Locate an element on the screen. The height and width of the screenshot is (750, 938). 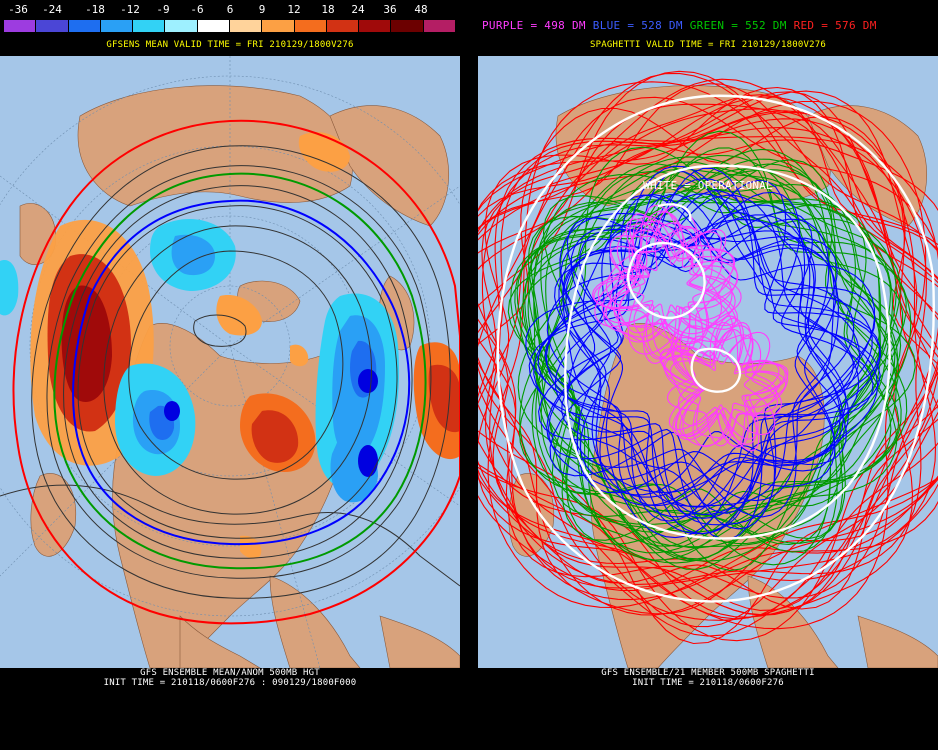
spaghetti-footer-title: GFS ENSEMBLE/21 MEMBER 500MB SPAGHETTI is located at coordinates (708, 673).